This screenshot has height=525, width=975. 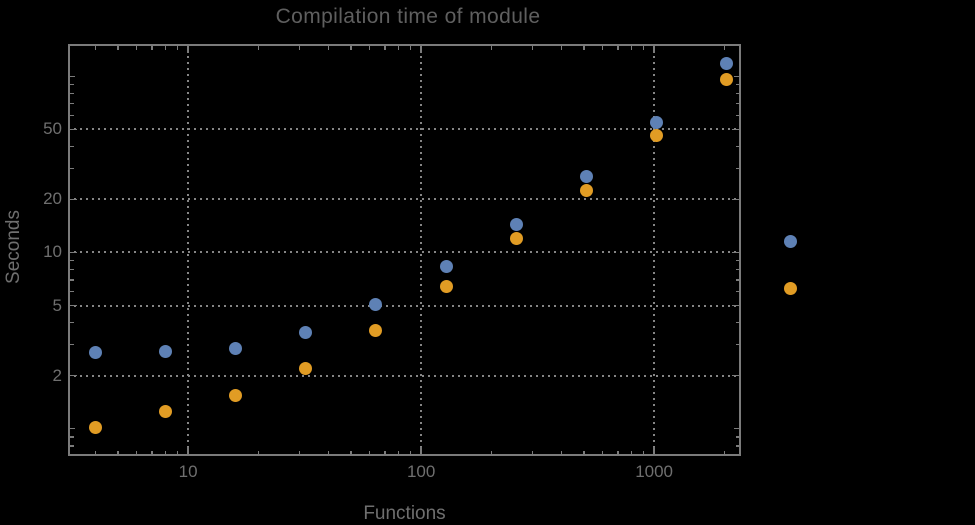 What do you see at coordinates (421, 471) in the screenshot?
I see `x-tick-label: 100` at bounding box center [421, 471].